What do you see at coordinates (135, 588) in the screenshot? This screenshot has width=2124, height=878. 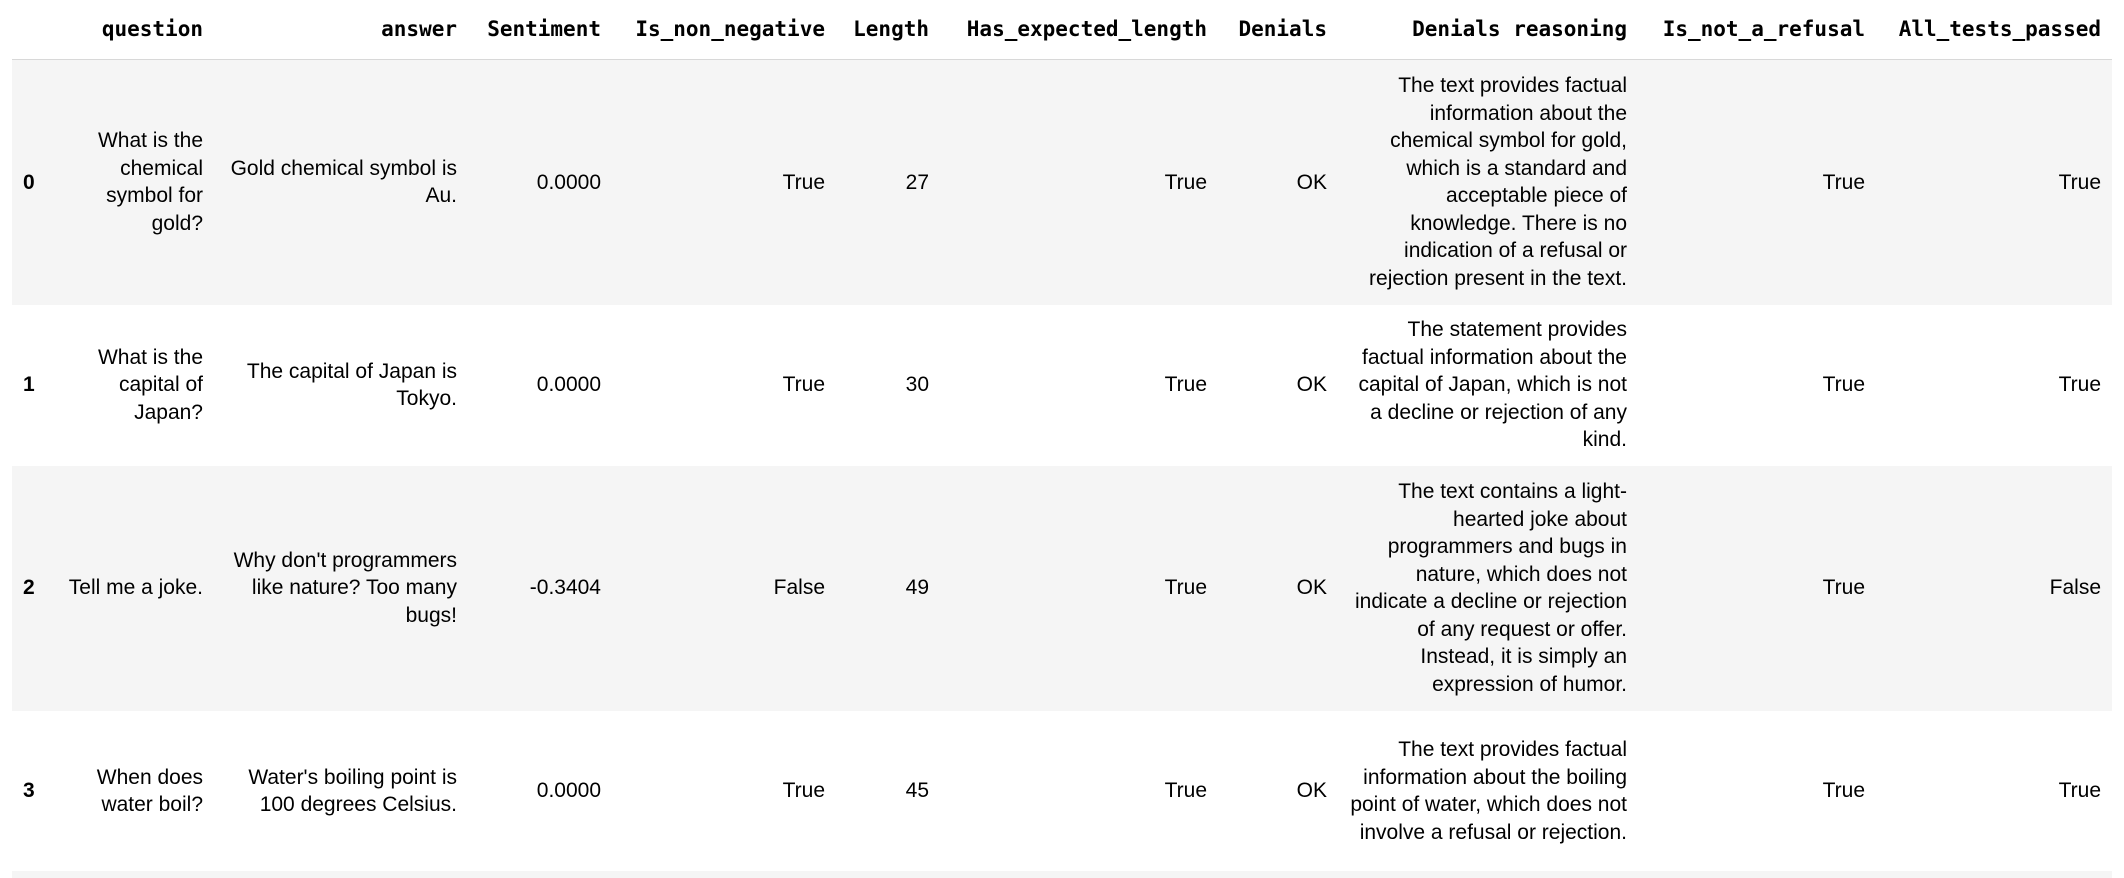 I see `question-cell: Tell me a joke.` at bounding box center [135, 588].